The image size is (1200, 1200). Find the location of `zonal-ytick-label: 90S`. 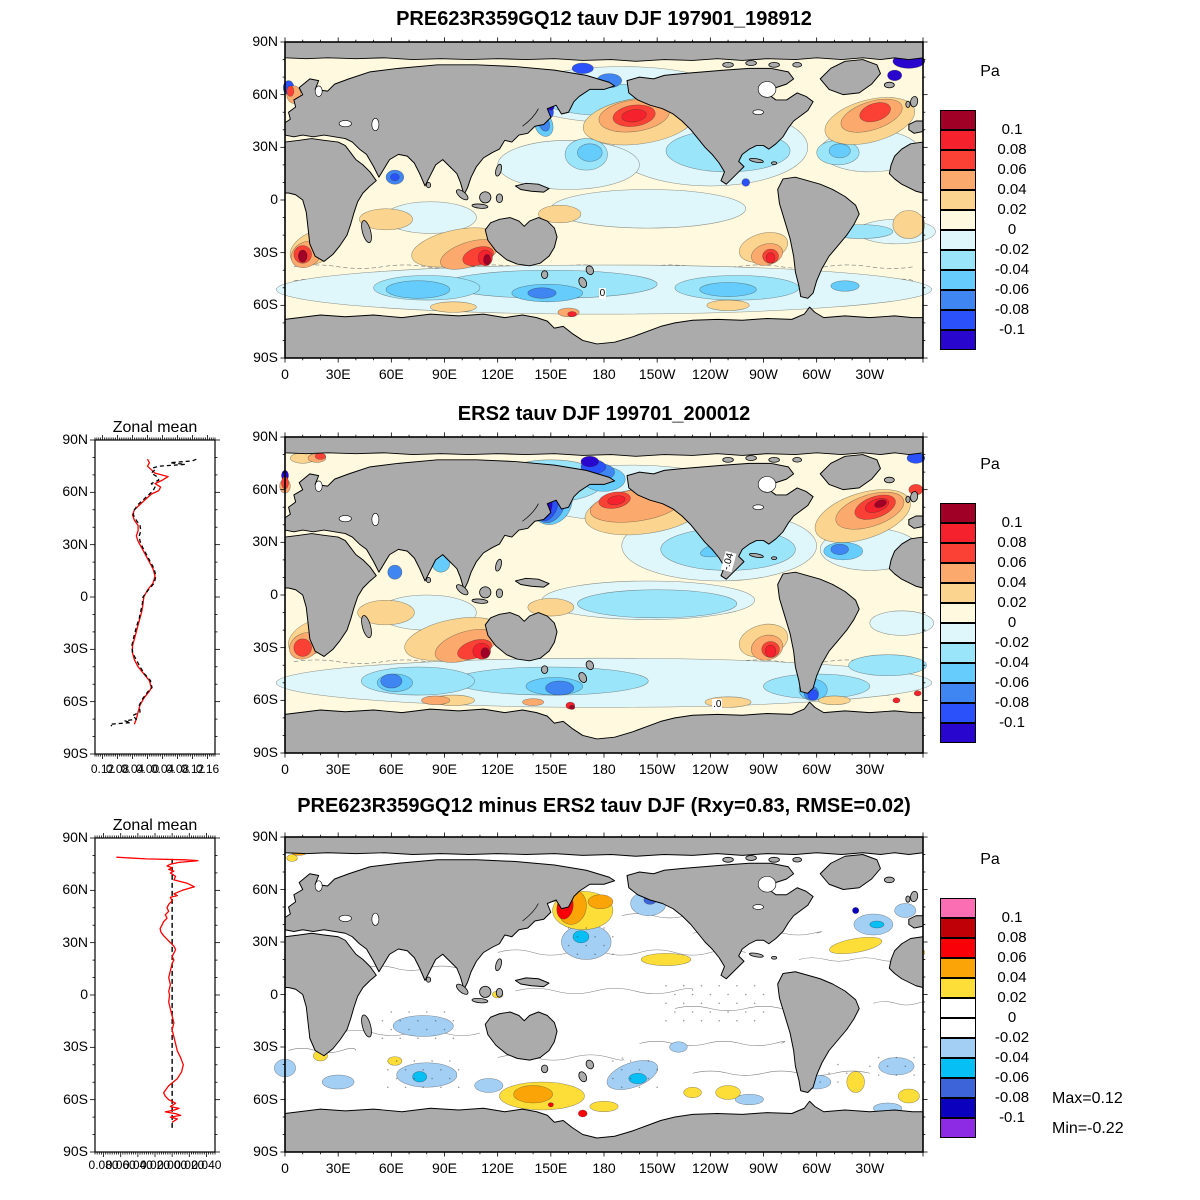

zonal-ytick-label: 90S is located at coordinates (75, 753).